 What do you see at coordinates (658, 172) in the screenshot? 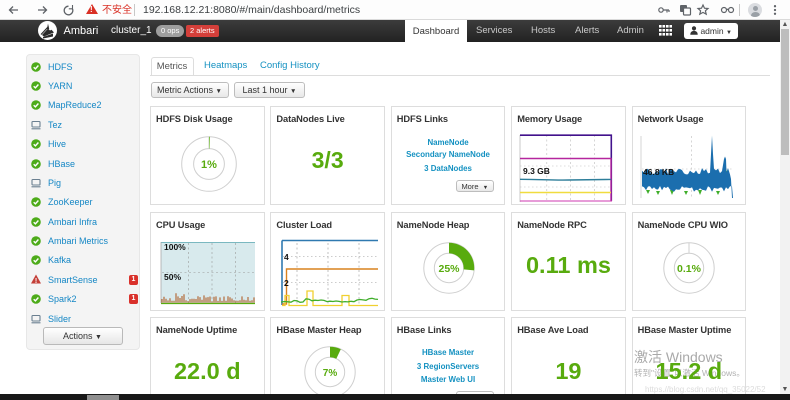
I see `svg-text: 46.8 KB` at bounding box center [658, 172].